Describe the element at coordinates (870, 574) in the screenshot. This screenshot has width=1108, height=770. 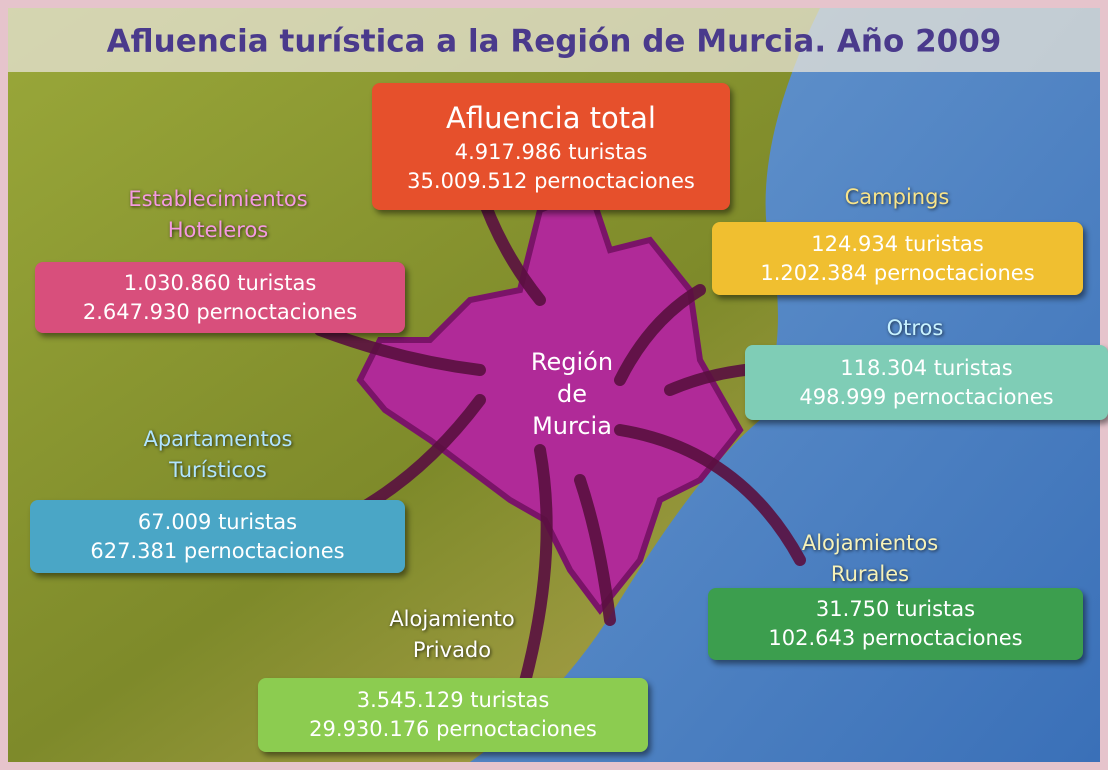
I see `label-line: Rurales` at that location.